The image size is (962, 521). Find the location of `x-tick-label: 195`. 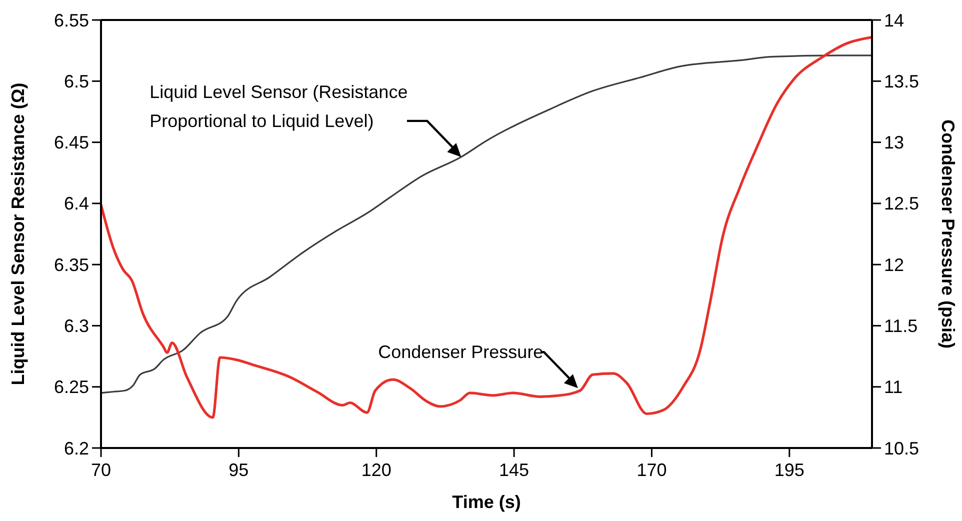

x-tick-label: 195 is located at coordinates (789, 470).